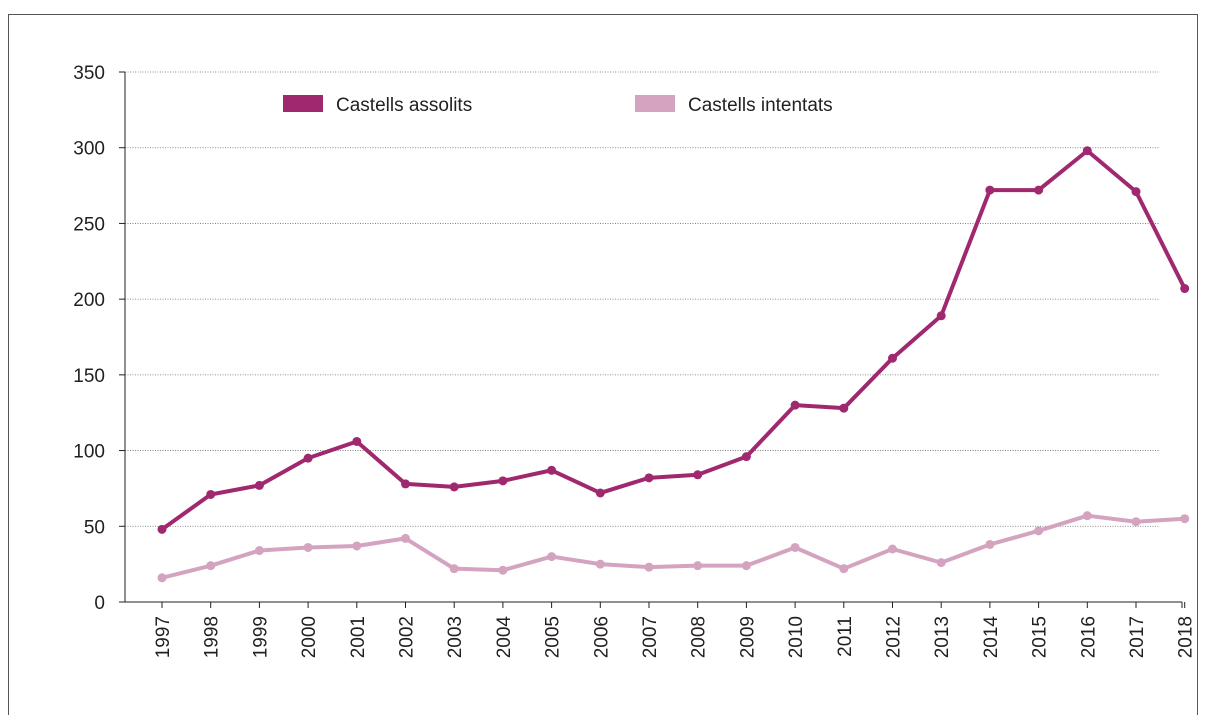 This screenshot has width=1206, height=715. I want to click on x-tick-label: 2005, so click(553, 637).